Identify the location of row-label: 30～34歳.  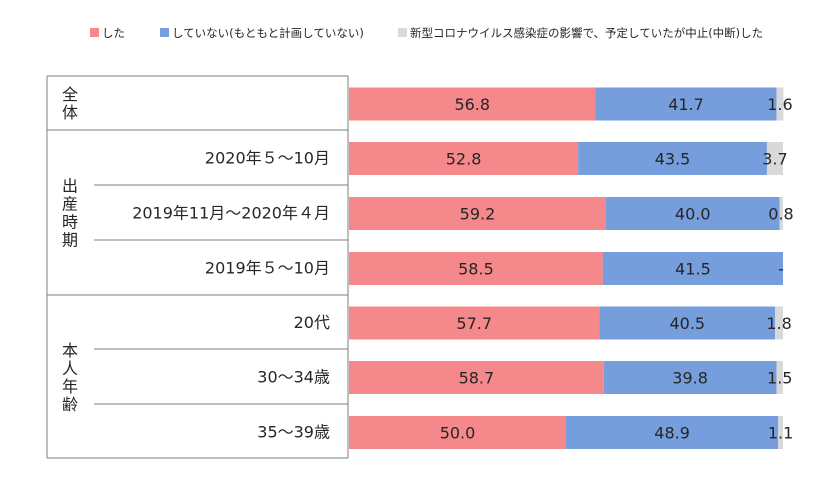
(293, 377).